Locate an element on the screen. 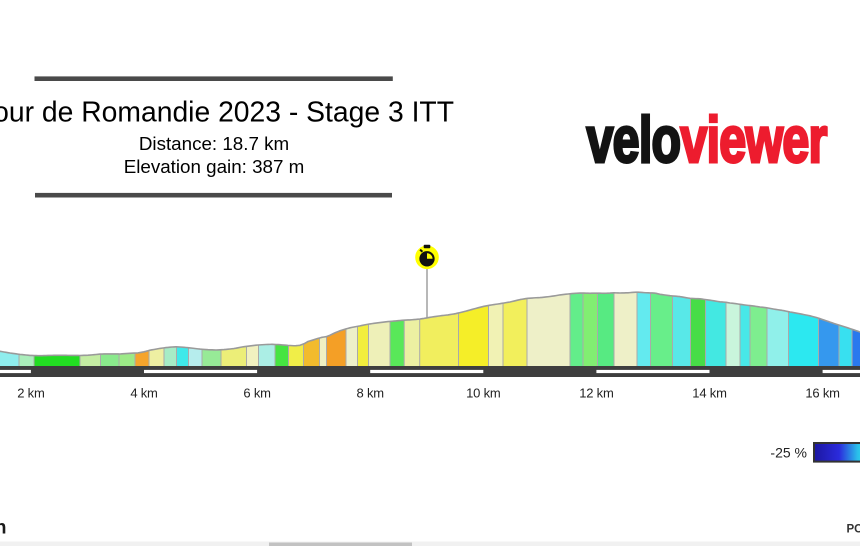  svg-text: 4 km is located at coordinates (143, 393).